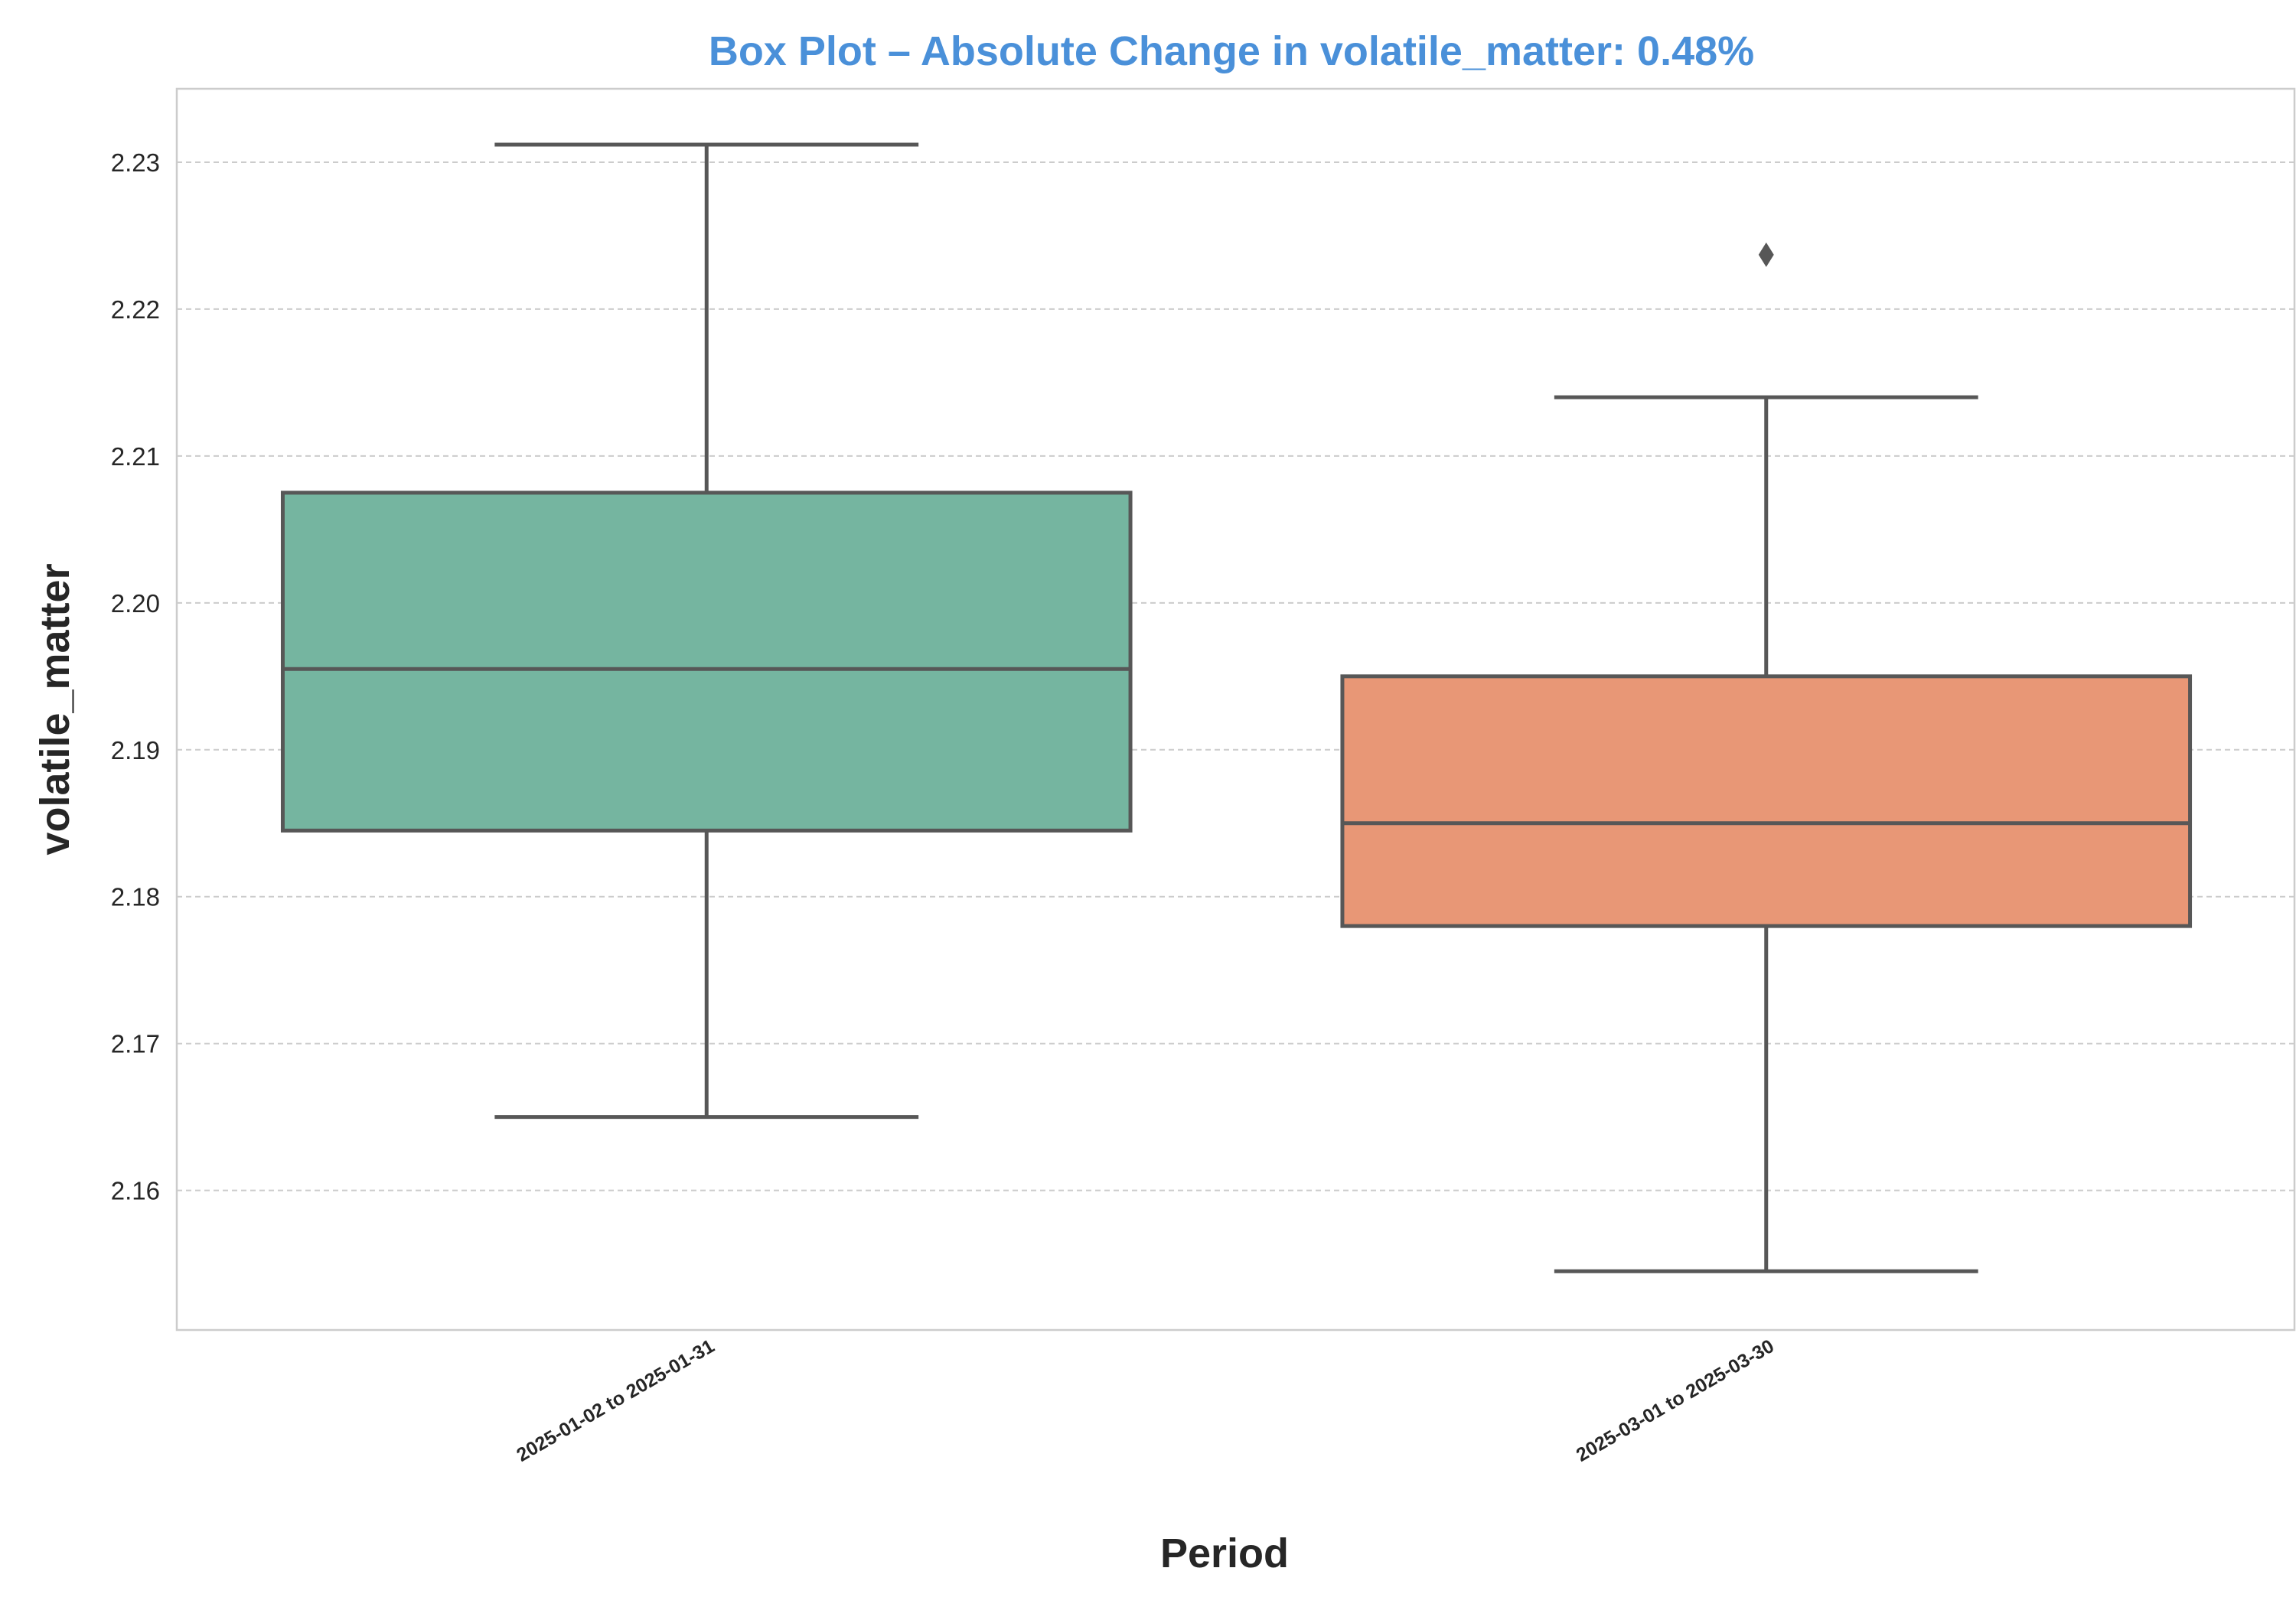 The width and height of the screenshot is (2296, 1607). Describe the element at coordinates (135, 162) in the screenshot. I see `y-tick-label: 2.23` at that location.